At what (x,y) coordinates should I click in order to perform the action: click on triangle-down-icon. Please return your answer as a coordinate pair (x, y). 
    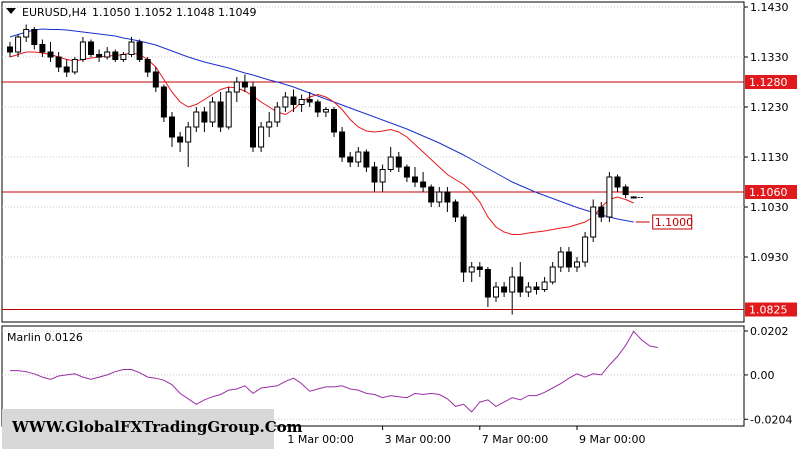
    Looking at the image, I should click on (11, 11).